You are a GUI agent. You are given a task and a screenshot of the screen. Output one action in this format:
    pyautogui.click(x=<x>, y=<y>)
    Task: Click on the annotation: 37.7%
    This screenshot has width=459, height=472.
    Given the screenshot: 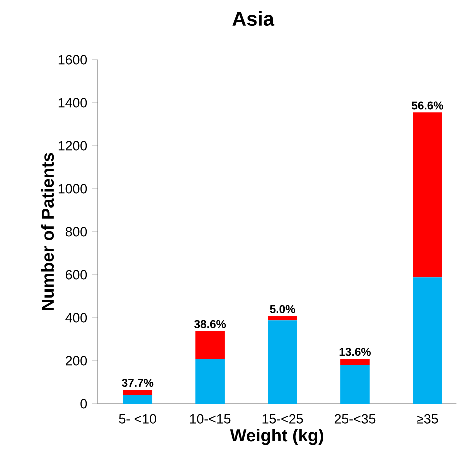 What is the action you would take?
    pyautogui.click(x=138, y=383)
    